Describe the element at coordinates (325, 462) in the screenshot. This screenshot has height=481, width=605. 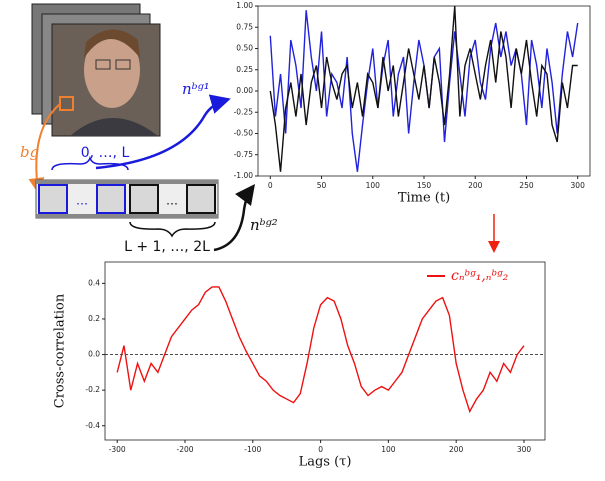
I see `x-axis-label: Lags (τ)` at that location.